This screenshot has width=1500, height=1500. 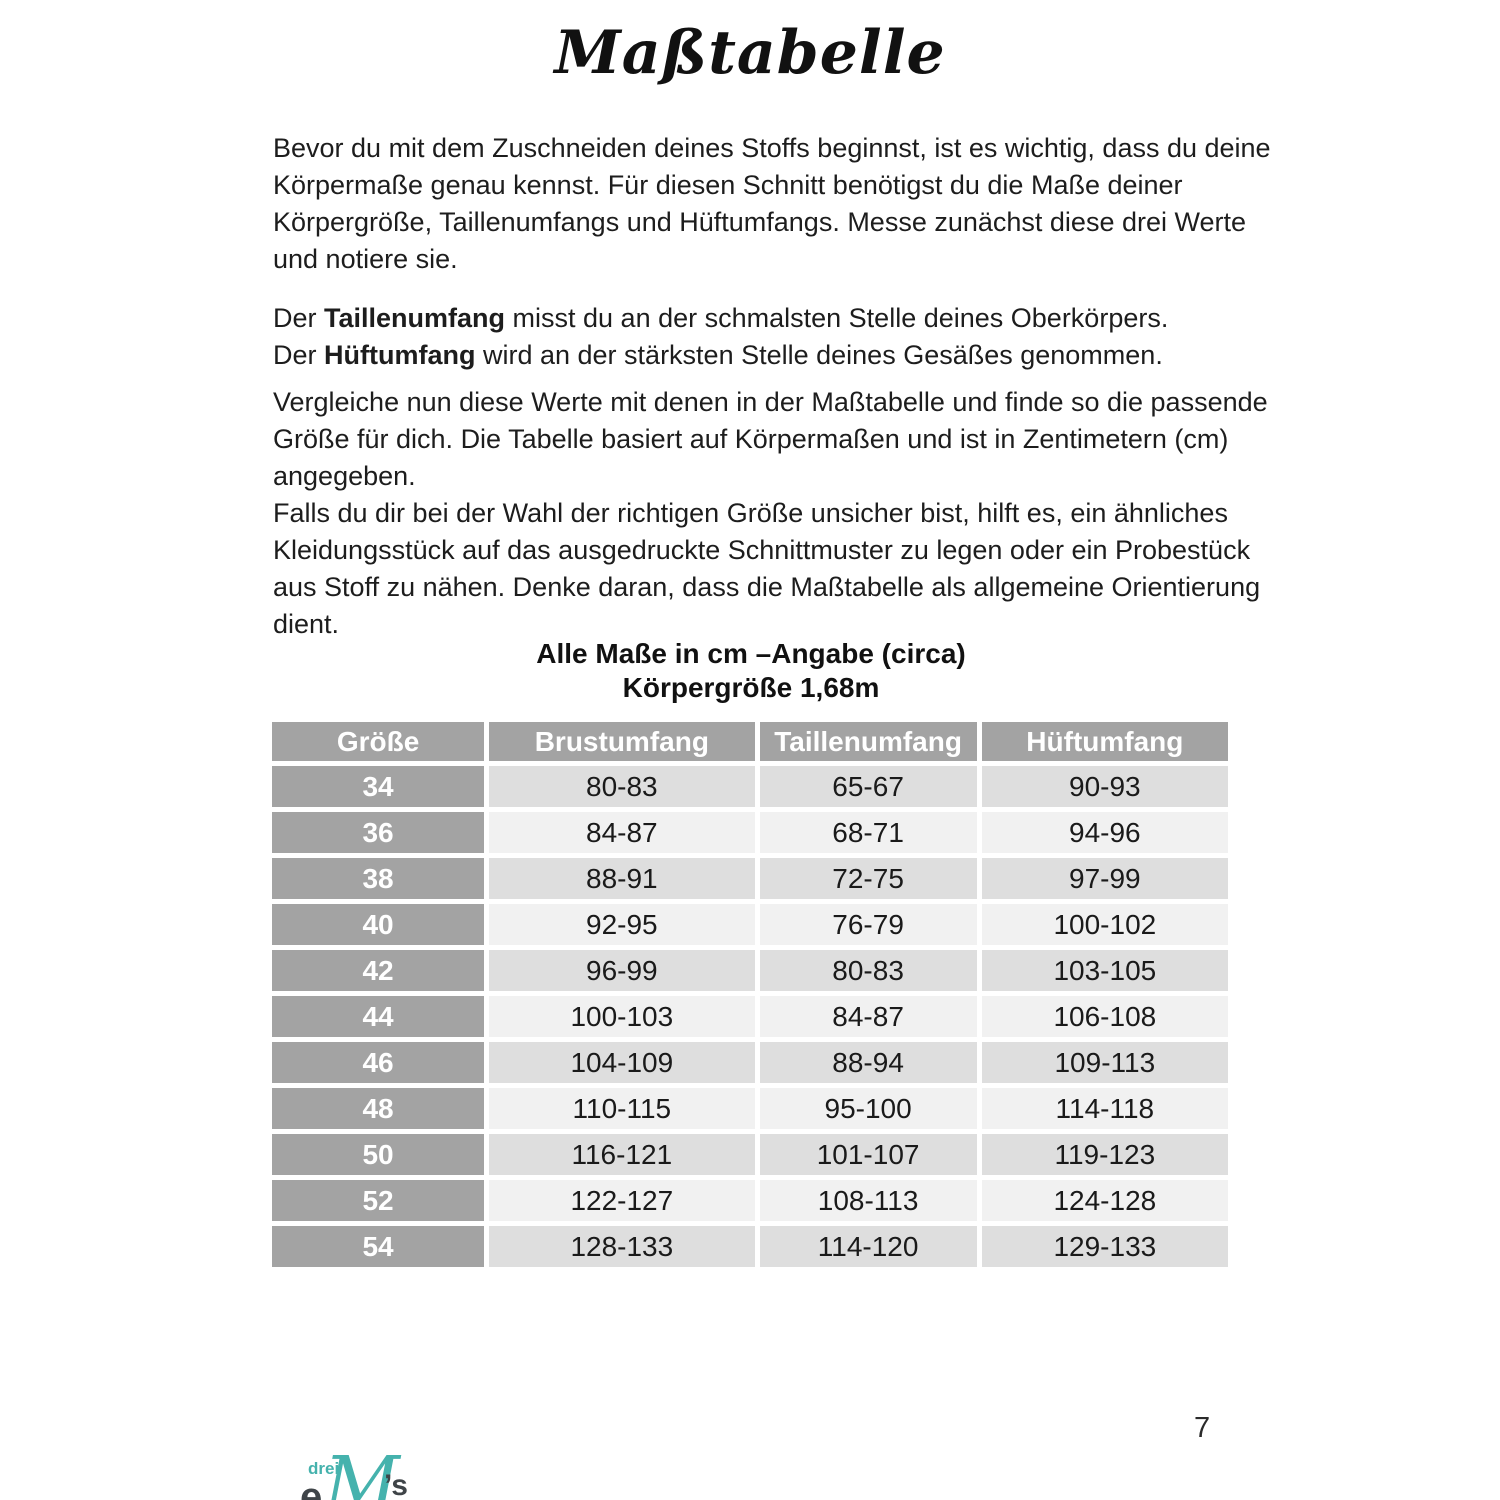 I want to click on table-row: 44 100-103 84-87 106-108, so click(x=750, y=1016).